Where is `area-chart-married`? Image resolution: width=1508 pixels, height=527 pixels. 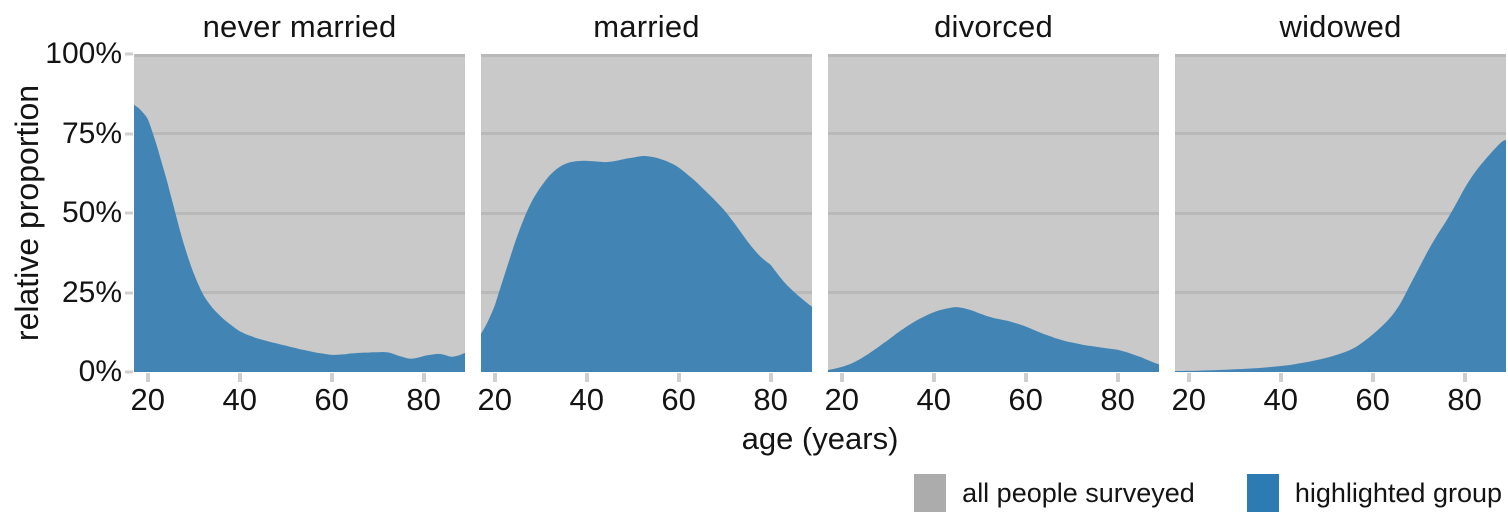 area-chart-married is located at coordinates (646, 264).